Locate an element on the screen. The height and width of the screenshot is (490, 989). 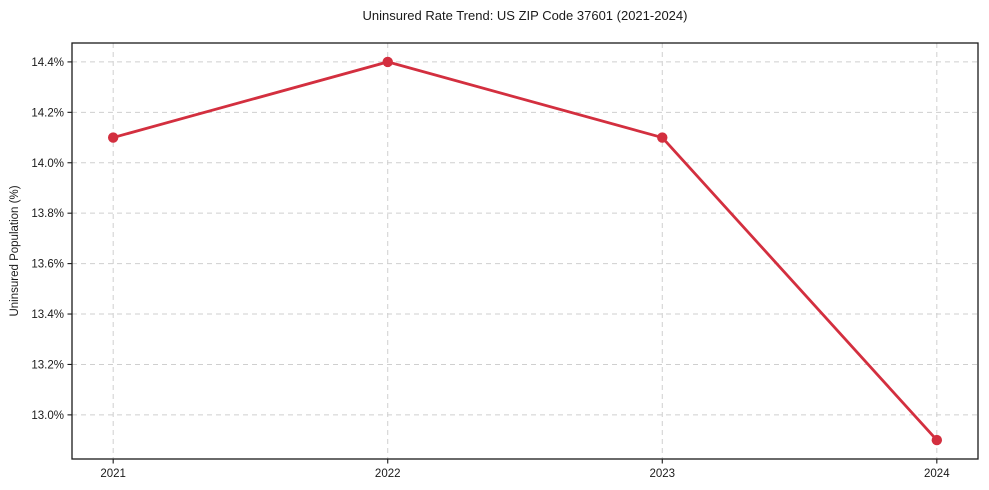
x-tick-label: 2022 is located at coordinates (388, 474).